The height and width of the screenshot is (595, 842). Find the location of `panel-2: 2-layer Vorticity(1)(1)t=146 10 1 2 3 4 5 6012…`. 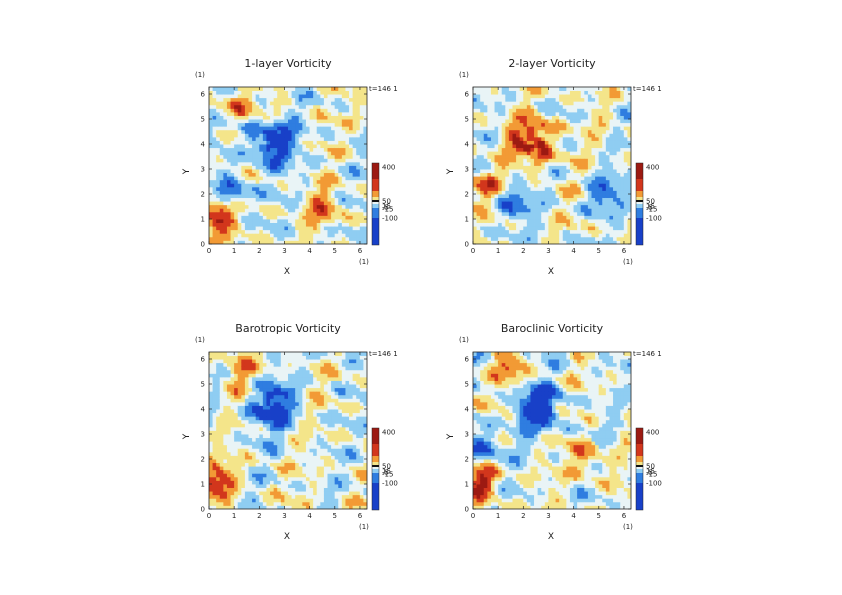

panel-2: 2-layer Vorticity(1)(1)t=146 10 1 2 3 4 5 6012… is located at coordinates (554, 167).